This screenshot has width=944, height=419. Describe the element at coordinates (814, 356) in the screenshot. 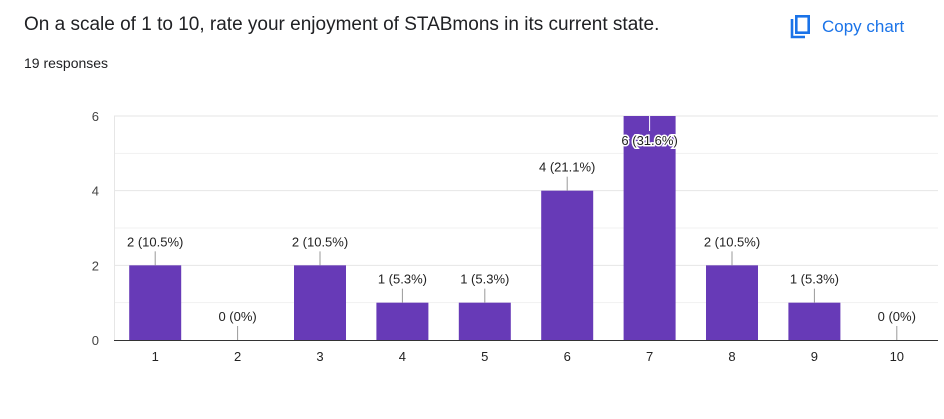

I see `x-tick-label: 9` at that location.